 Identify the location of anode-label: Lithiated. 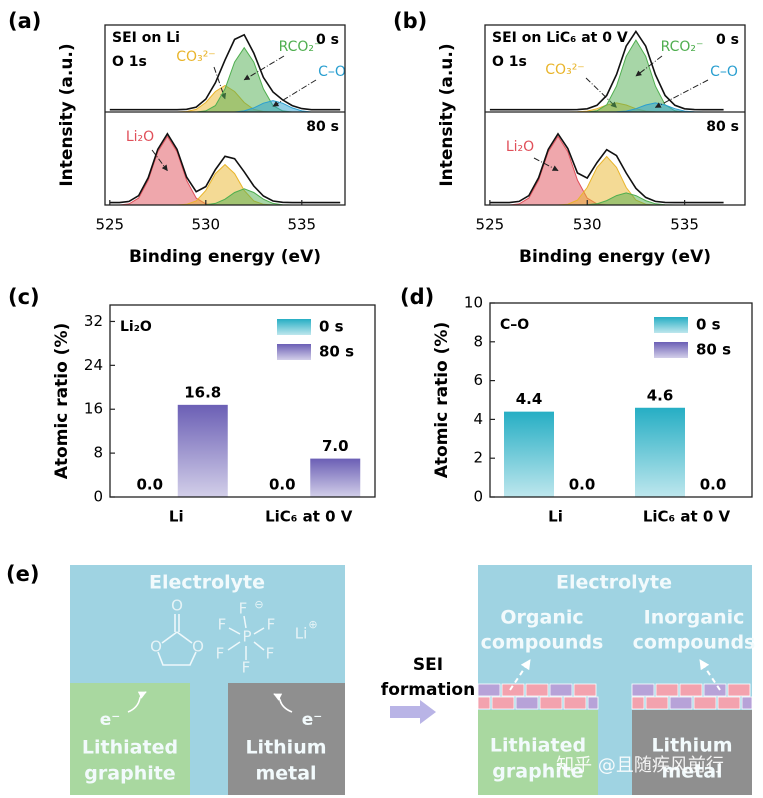
(130, 748).